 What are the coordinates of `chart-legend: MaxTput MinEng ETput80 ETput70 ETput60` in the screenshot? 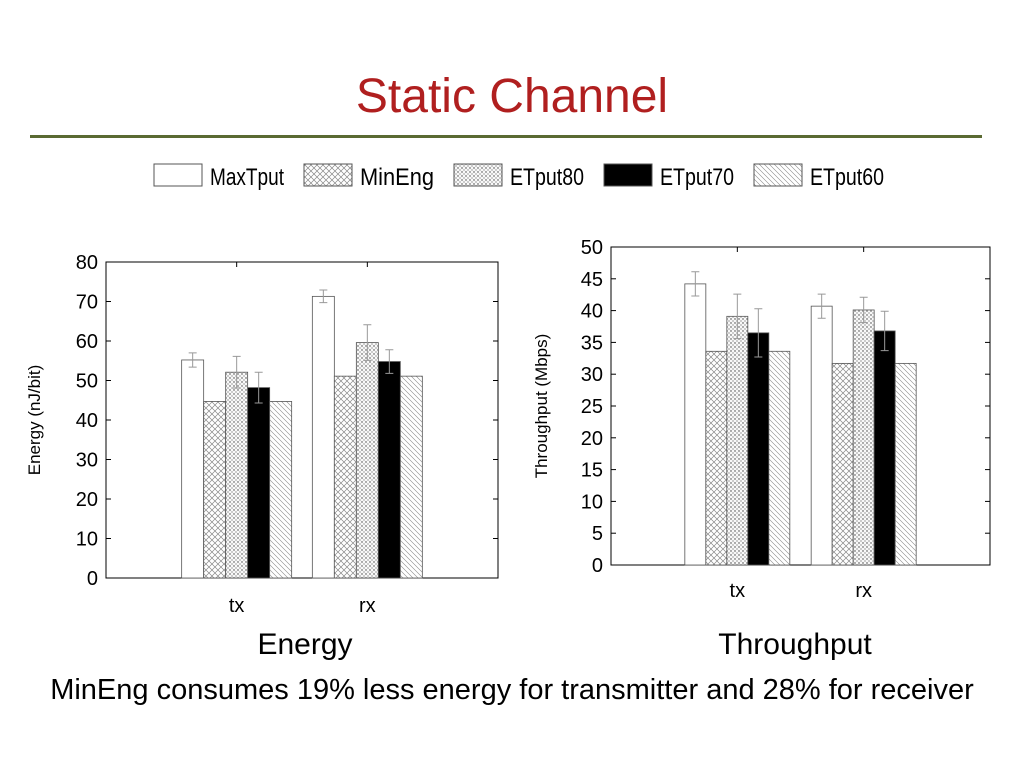 It's located at (518, 177).